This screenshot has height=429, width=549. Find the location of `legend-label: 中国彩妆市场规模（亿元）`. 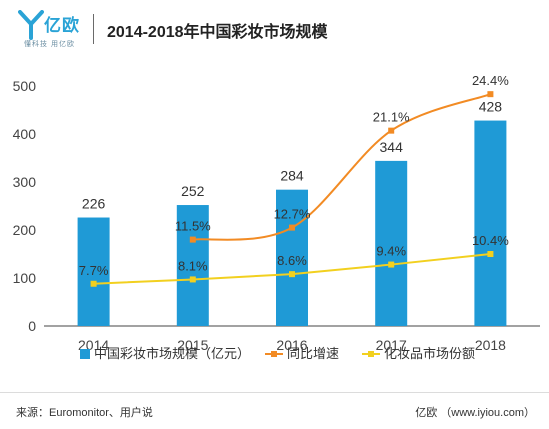

legend-label: 中国彩妆市场规模（亿元） is located at coordinates (172, 353).